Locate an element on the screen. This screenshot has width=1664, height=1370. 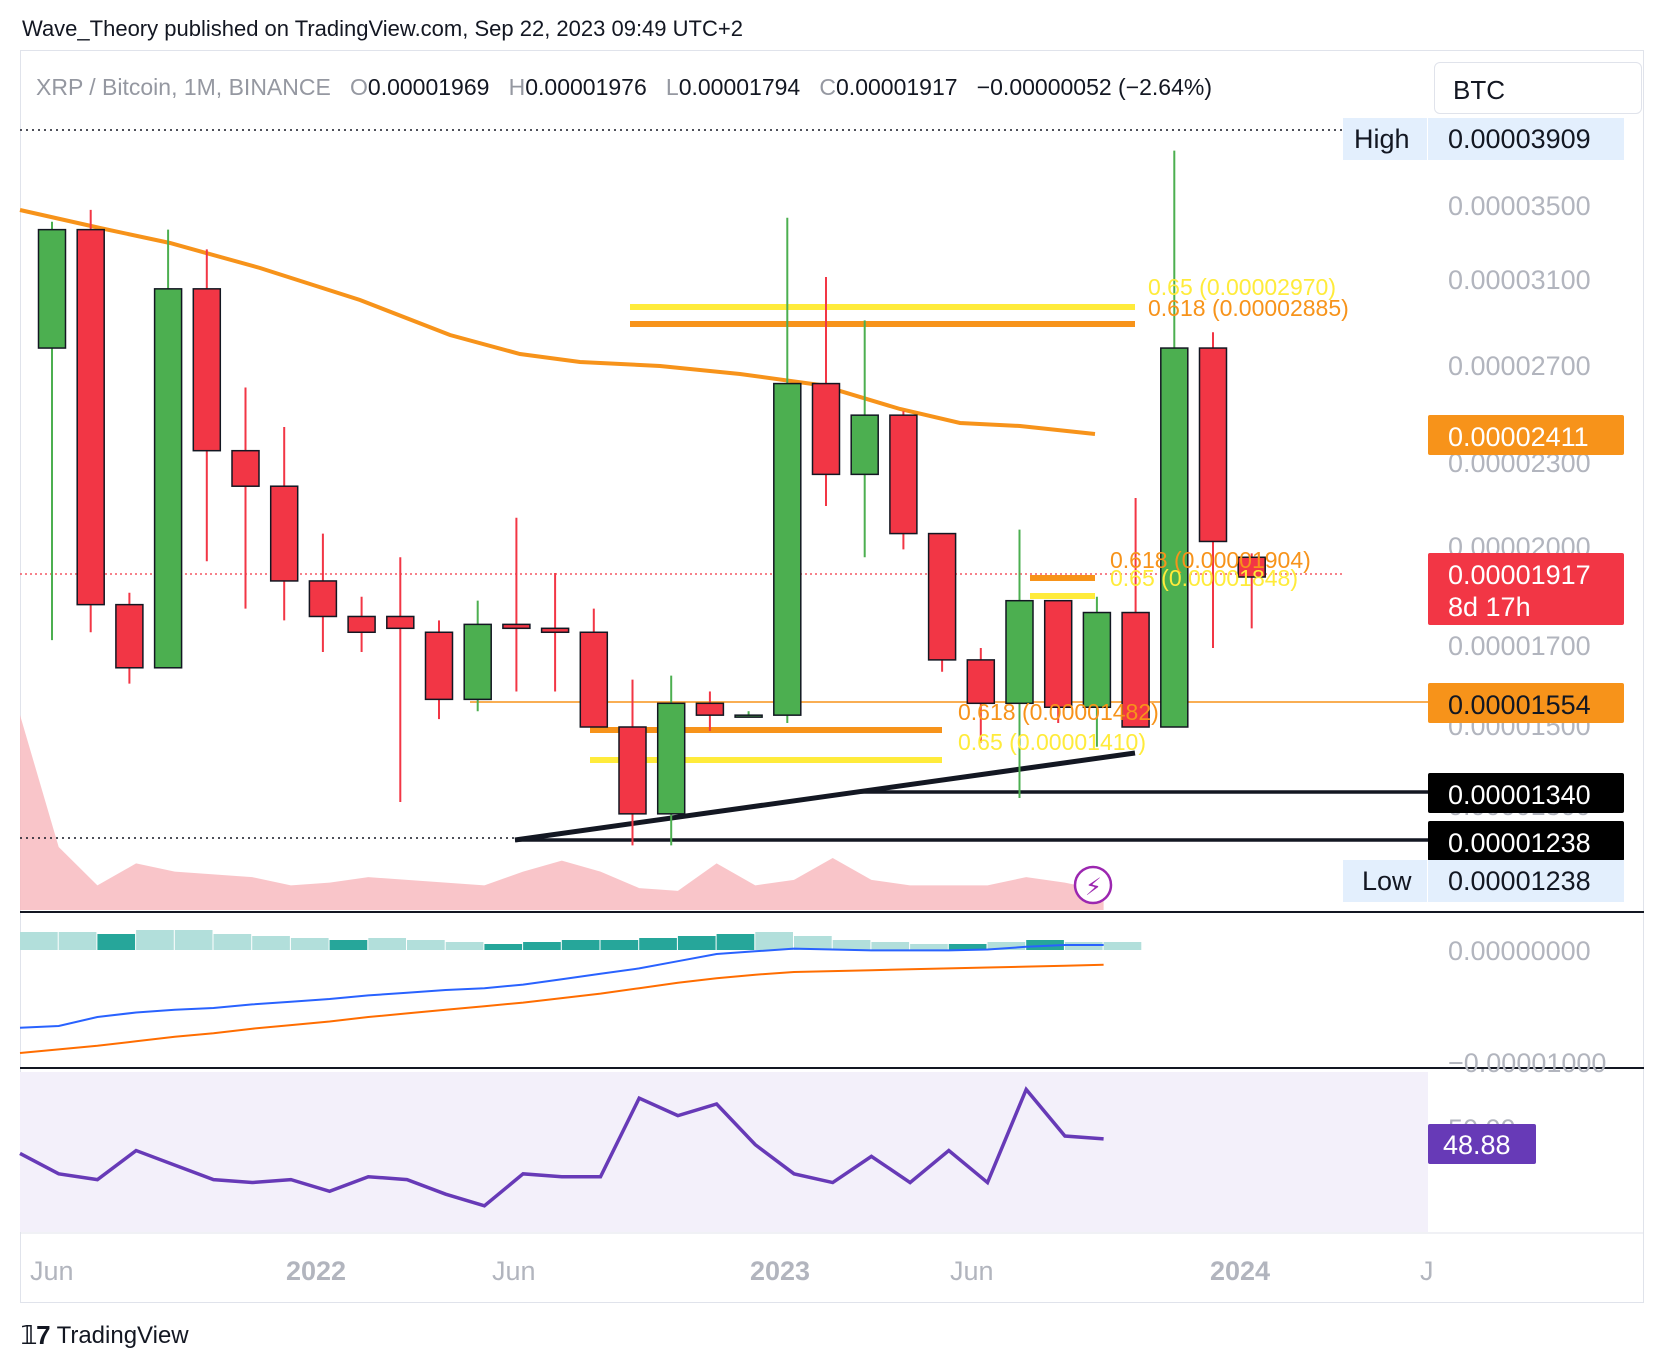
rsi-line is located at coordinates (561, 1147).